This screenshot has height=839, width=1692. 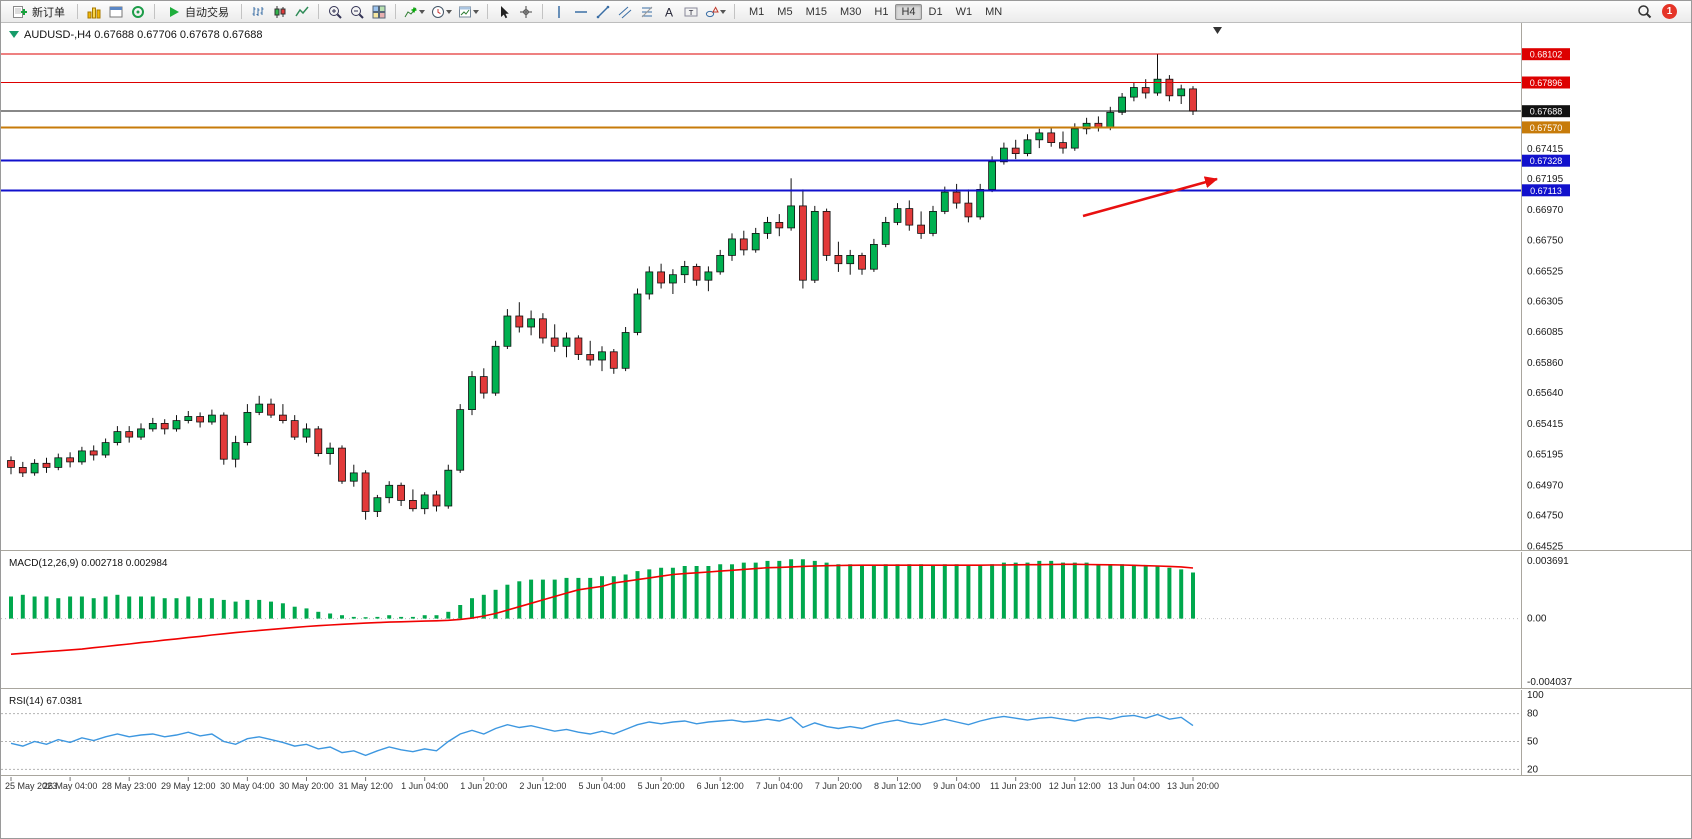 I want to click on svg-text: 0.67328, so click(x=1546, y=161).